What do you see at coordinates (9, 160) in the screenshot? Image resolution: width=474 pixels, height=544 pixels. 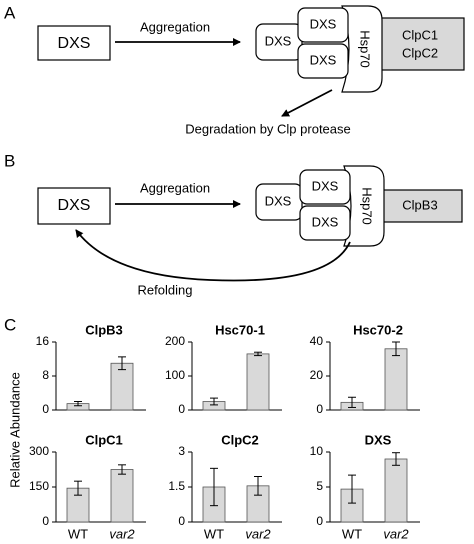 I see `panel-label: B` at bounding box center [9, 160].